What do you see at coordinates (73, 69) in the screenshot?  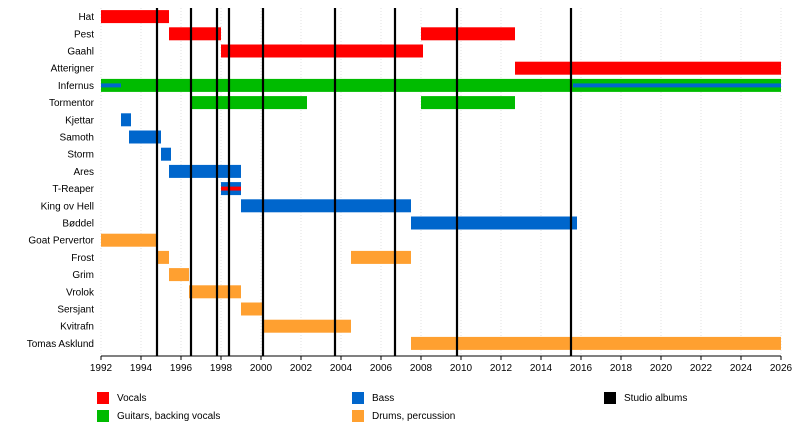 I see `member-label: Atterigner` at bounding box center [73, 69].